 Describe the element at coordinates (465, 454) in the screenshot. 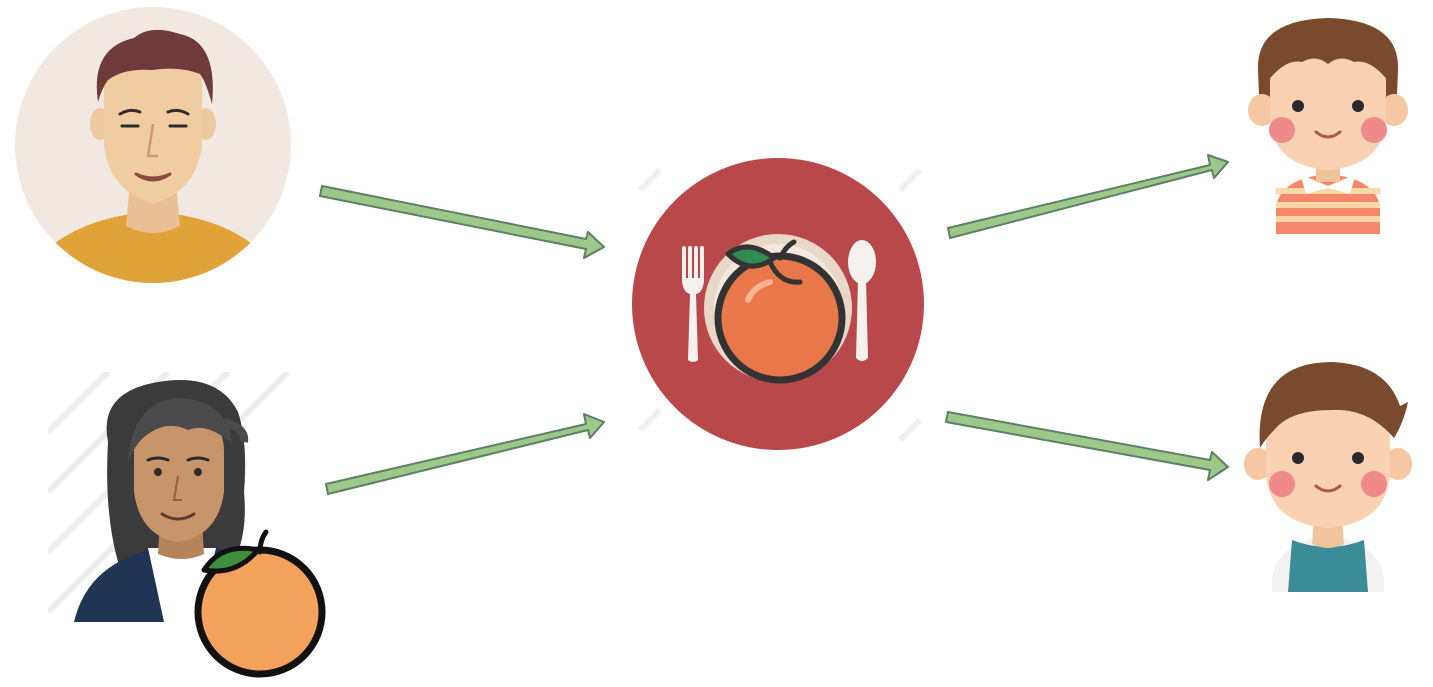

I see `arrow-woman-to-plate` at that location.